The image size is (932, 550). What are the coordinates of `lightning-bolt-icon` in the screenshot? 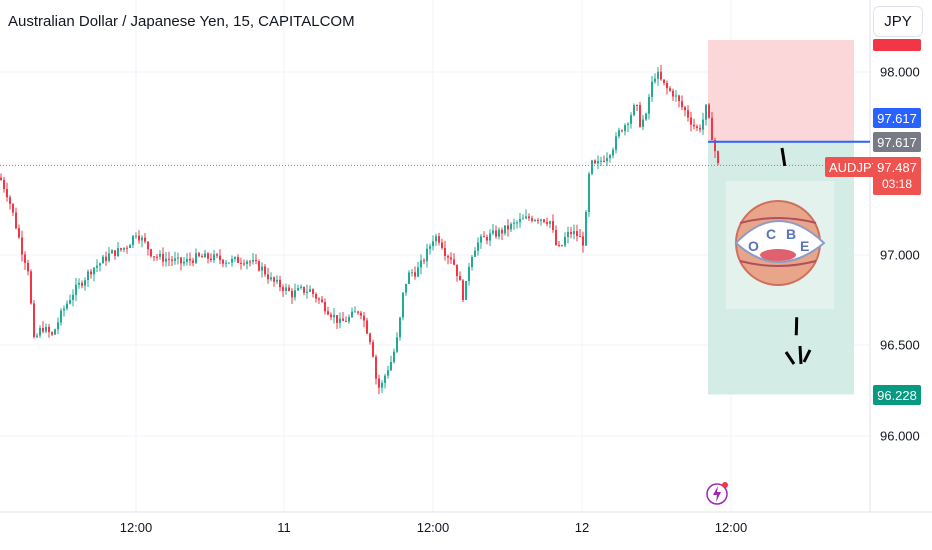 It's located at (718, 493).